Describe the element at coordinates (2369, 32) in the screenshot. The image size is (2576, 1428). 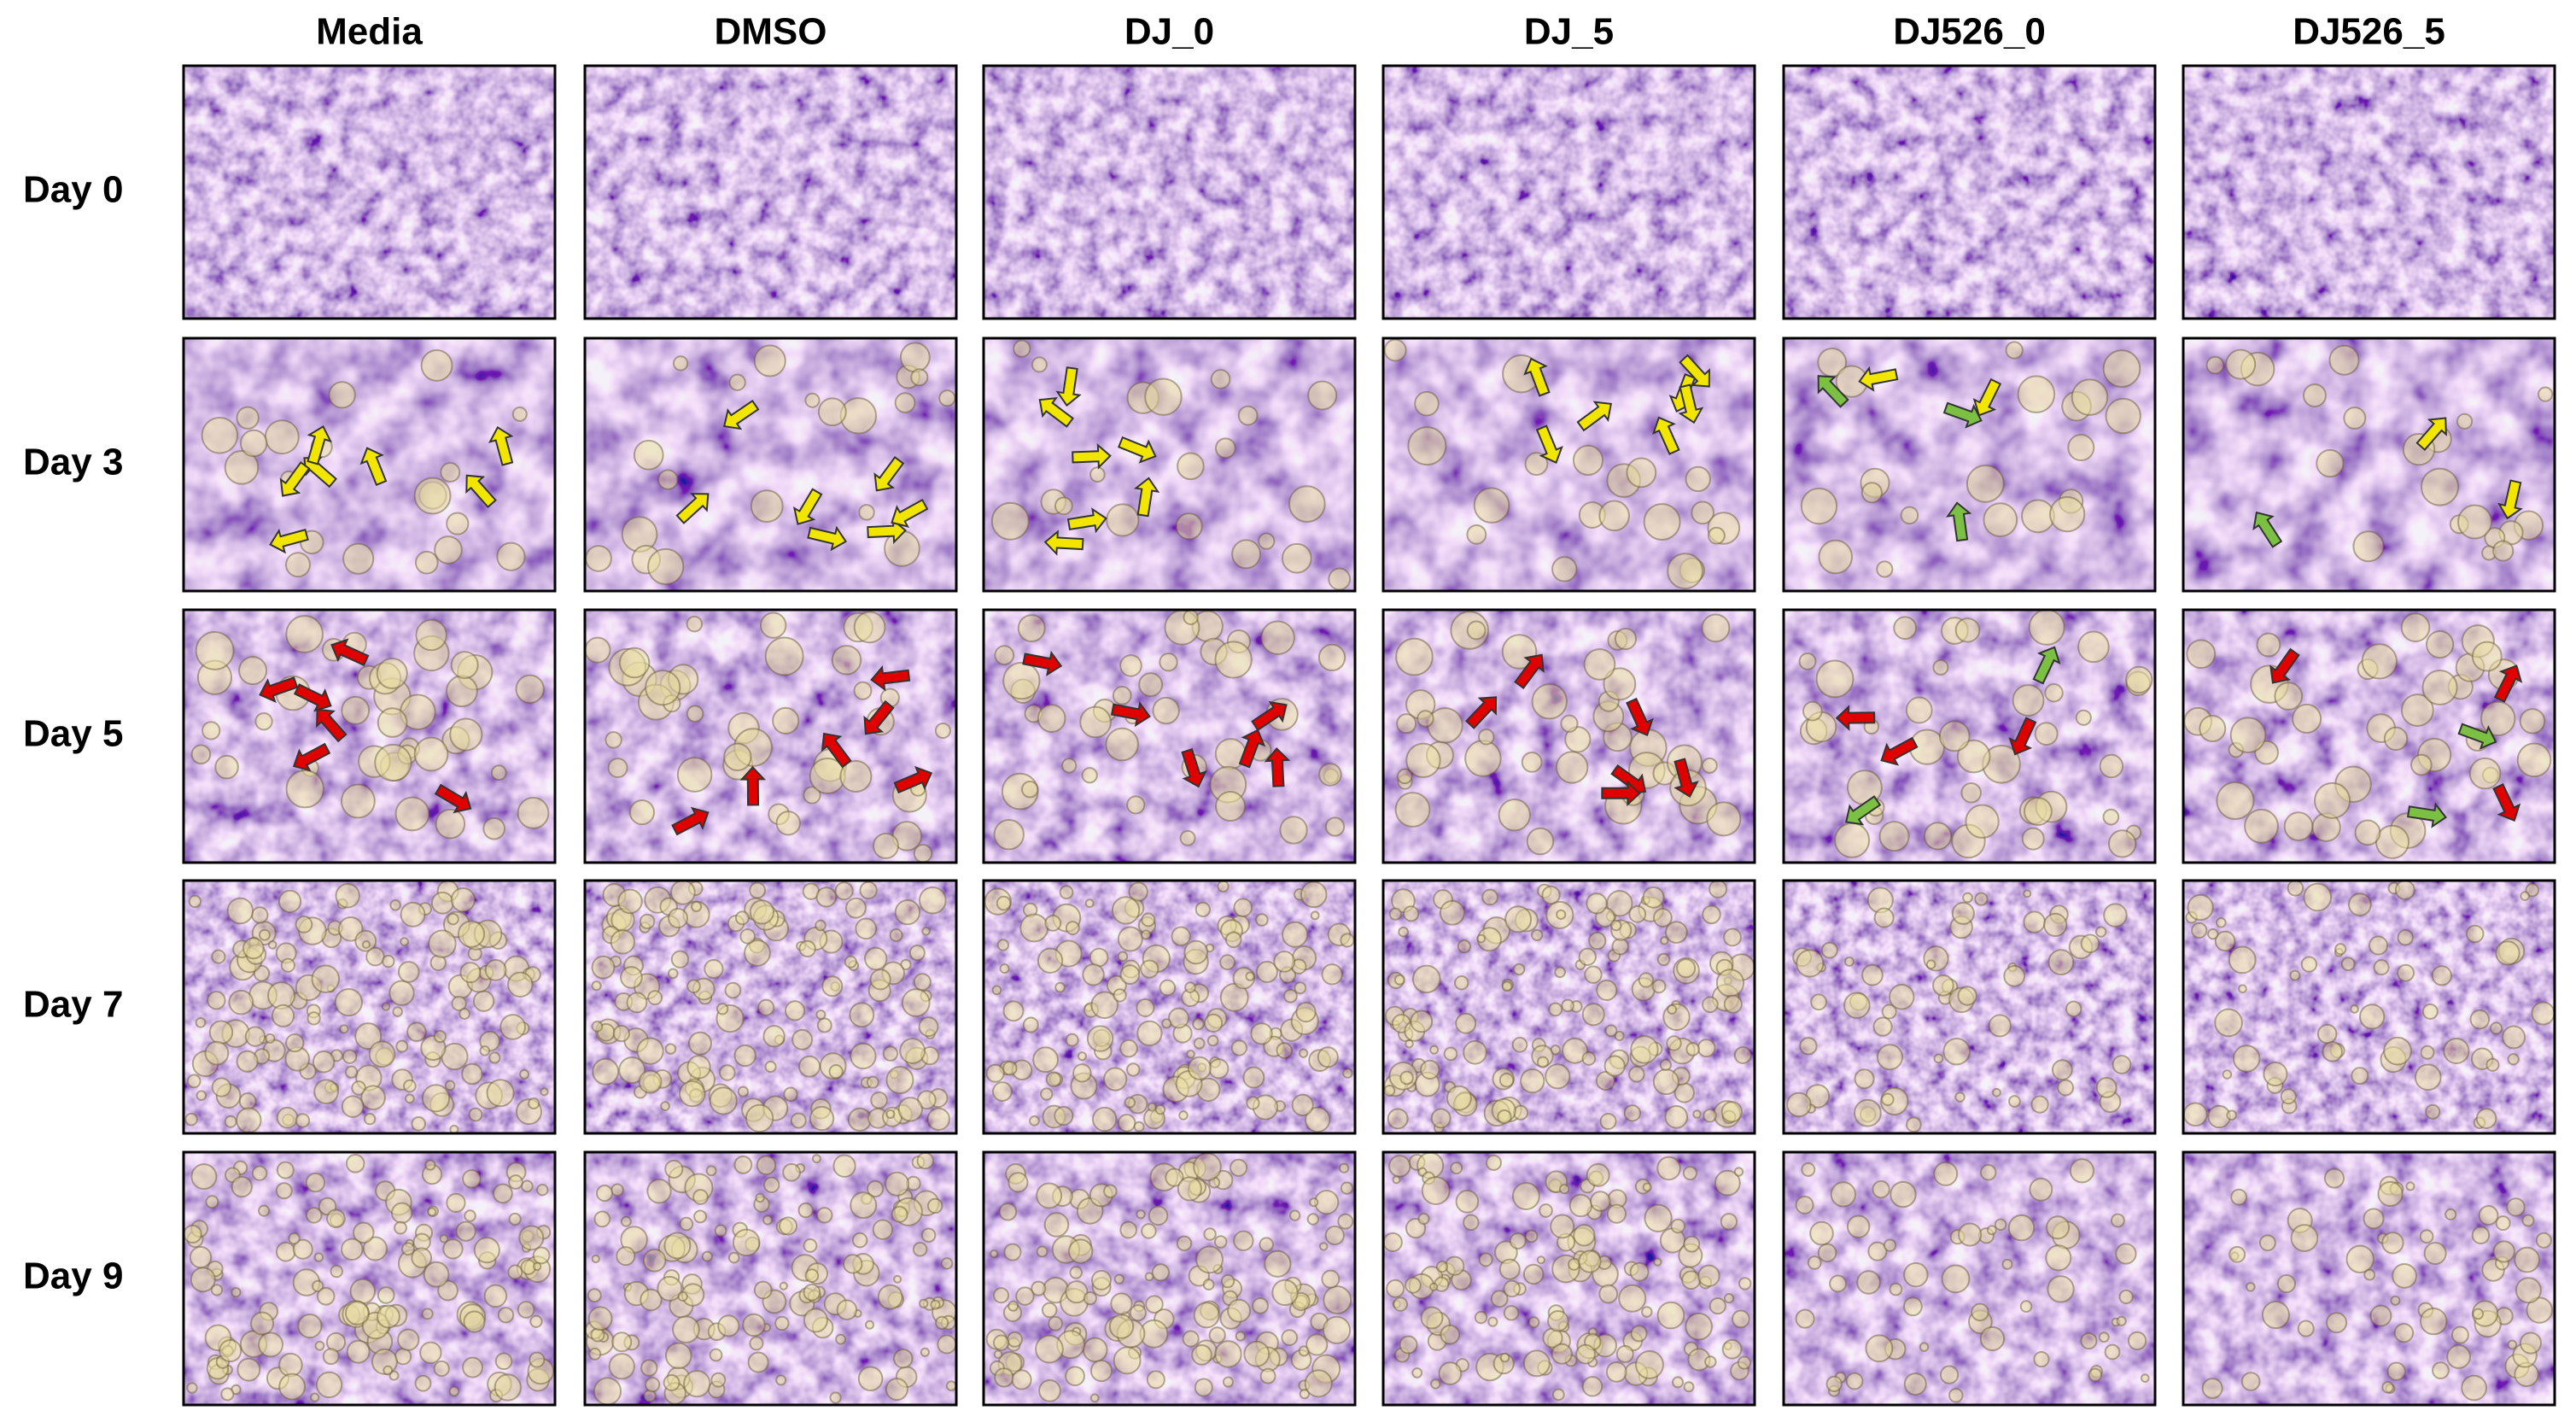
I see `column-header: DJ526_5` at that location.